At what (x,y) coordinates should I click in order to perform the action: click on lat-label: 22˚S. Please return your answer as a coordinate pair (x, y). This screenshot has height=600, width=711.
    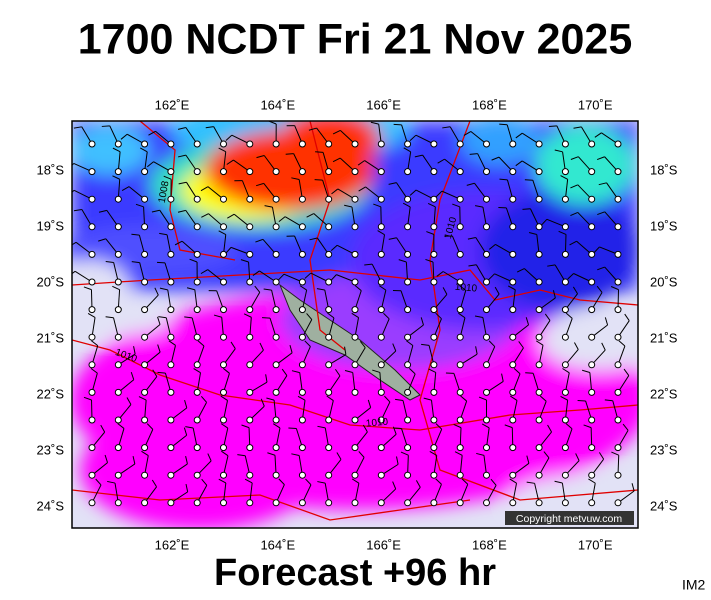
    Looking at the image, I should click on (664, 393).